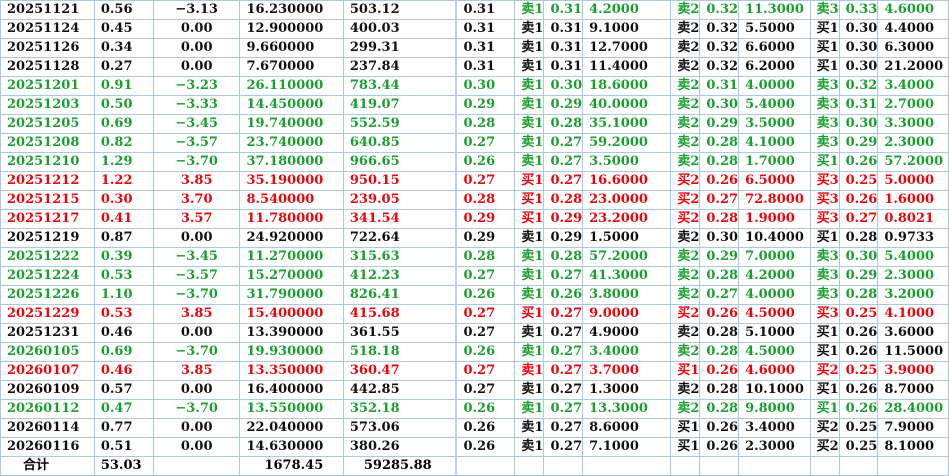 This screenshot has width=949, height=476. I want to click on volume-cell: 19.930000, so click(291, 352).